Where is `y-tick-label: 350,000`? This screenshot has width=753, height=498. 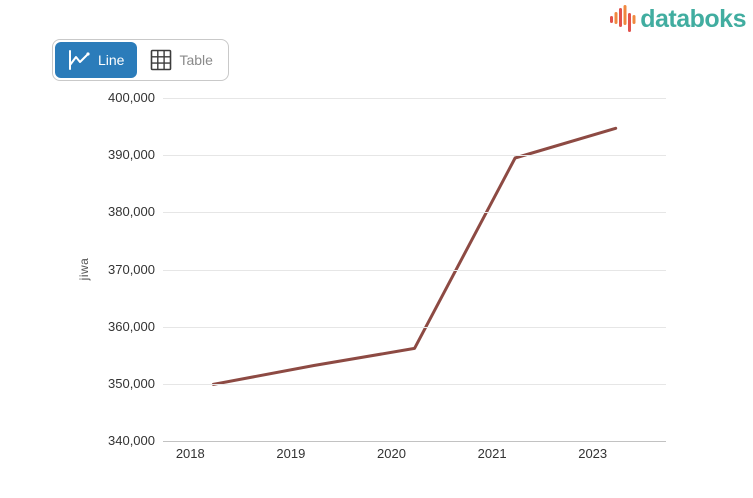
y-tick-label: 350,000 is located at coordinates (131, 383).